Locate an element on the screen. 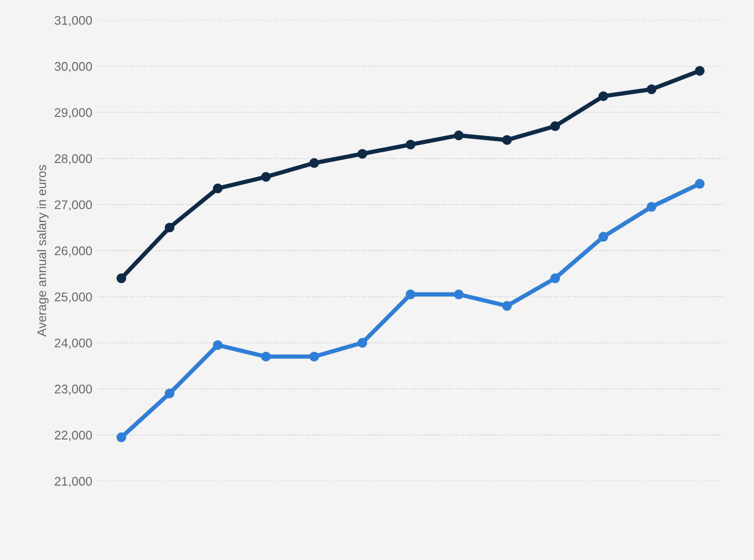 The height and width of the screenshot is (560, 754). y-tick-label: 26,000 is located at coordinates (73, 251).